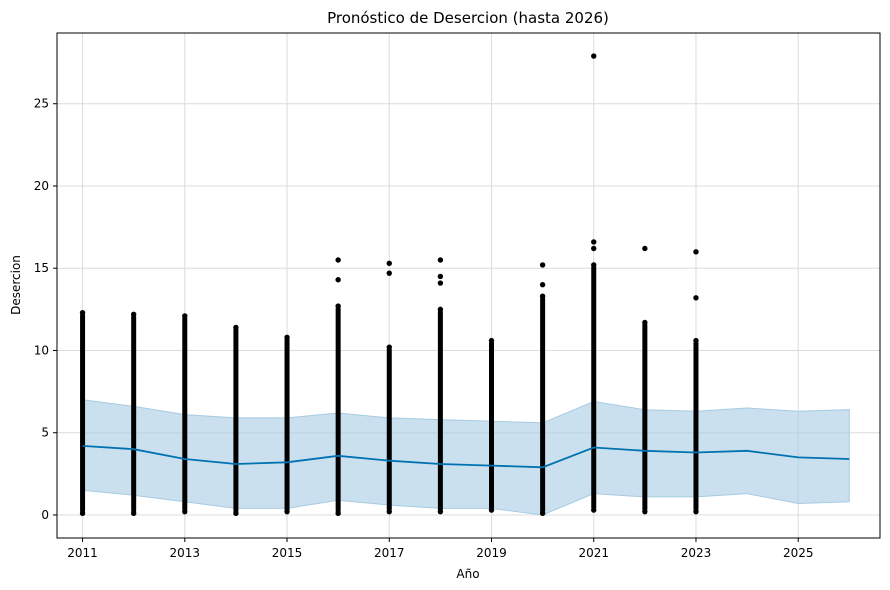  Describe the element at coordinates (41, 350) in the screenshot. I see `y-tick-label: 10` at that location.